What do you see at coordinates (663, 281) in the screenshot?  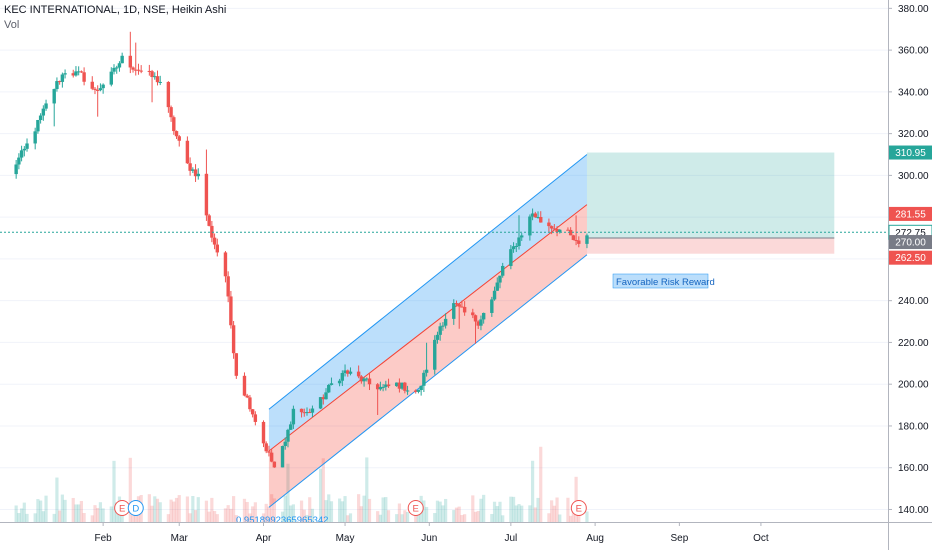 I see `annotation-label: Favorable Risk Reward` at bounding box center [663, 281].